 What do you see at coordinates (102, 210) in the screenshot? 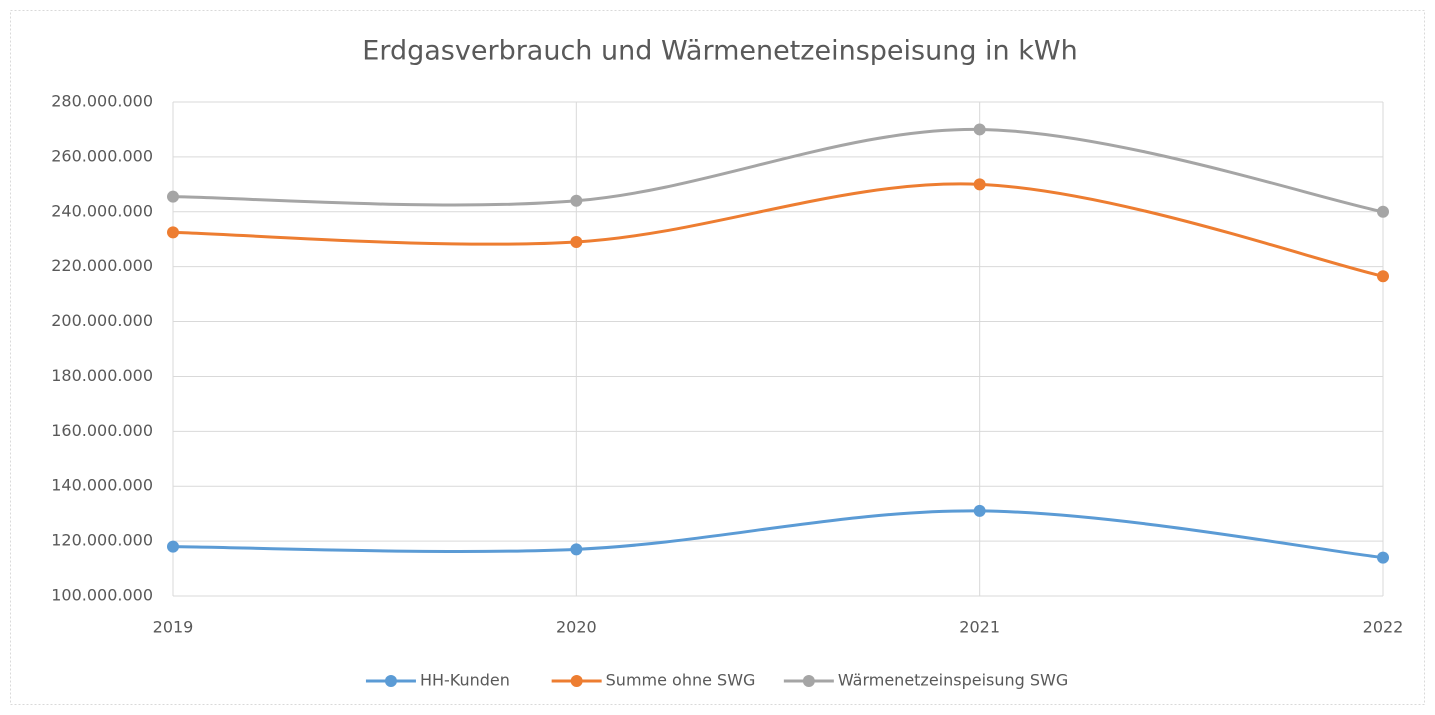
I see `y-tick-label: 240.000.000` at bounding box center [102, 210].